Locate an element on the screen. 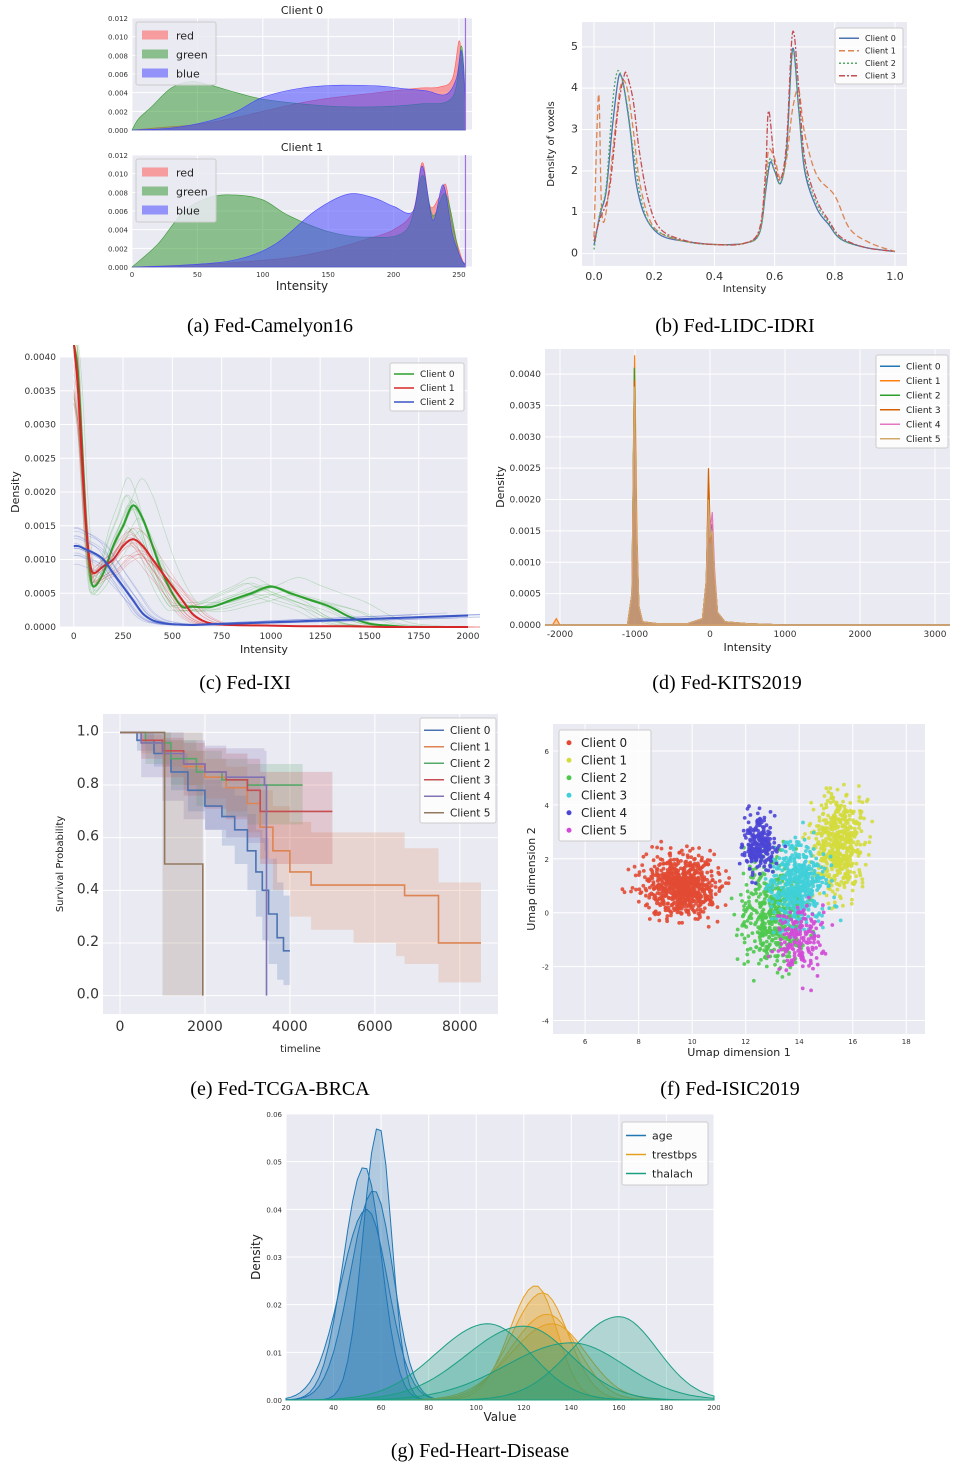 The height and width of the screenshot is (1469, 959). x-tick-label: 0 is located at coordinates (74, 637).